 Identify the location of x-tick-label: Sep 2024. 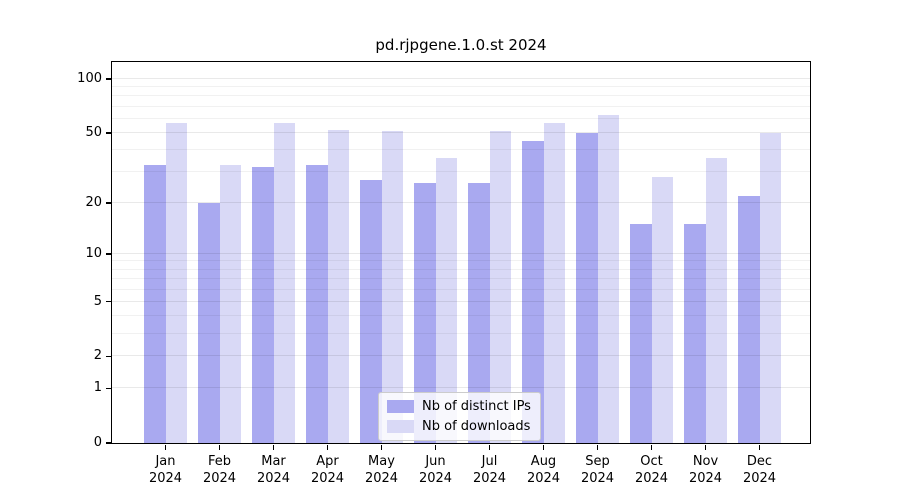
(597, 470).